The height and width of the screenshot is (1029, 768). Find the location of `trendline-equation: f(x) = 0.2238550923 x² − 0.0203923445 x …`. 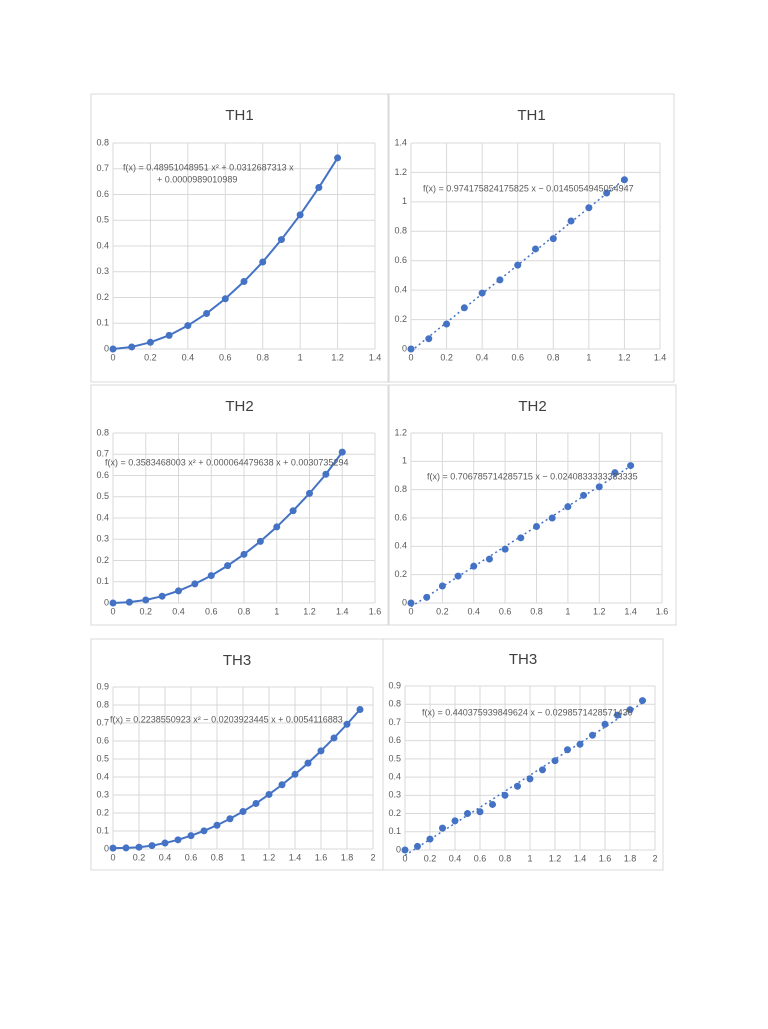

trendline-equation: f(x) = 0.2238550923 x² − 0.0203923445 x … is located at coordinates (226, 719).